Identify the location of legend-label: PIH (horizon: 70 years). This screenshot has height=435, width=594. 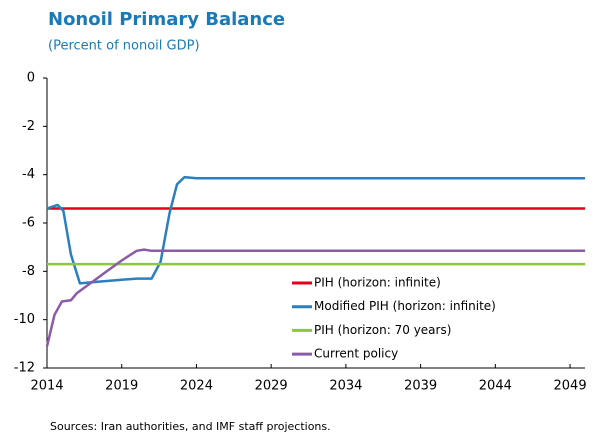
(382, 330).